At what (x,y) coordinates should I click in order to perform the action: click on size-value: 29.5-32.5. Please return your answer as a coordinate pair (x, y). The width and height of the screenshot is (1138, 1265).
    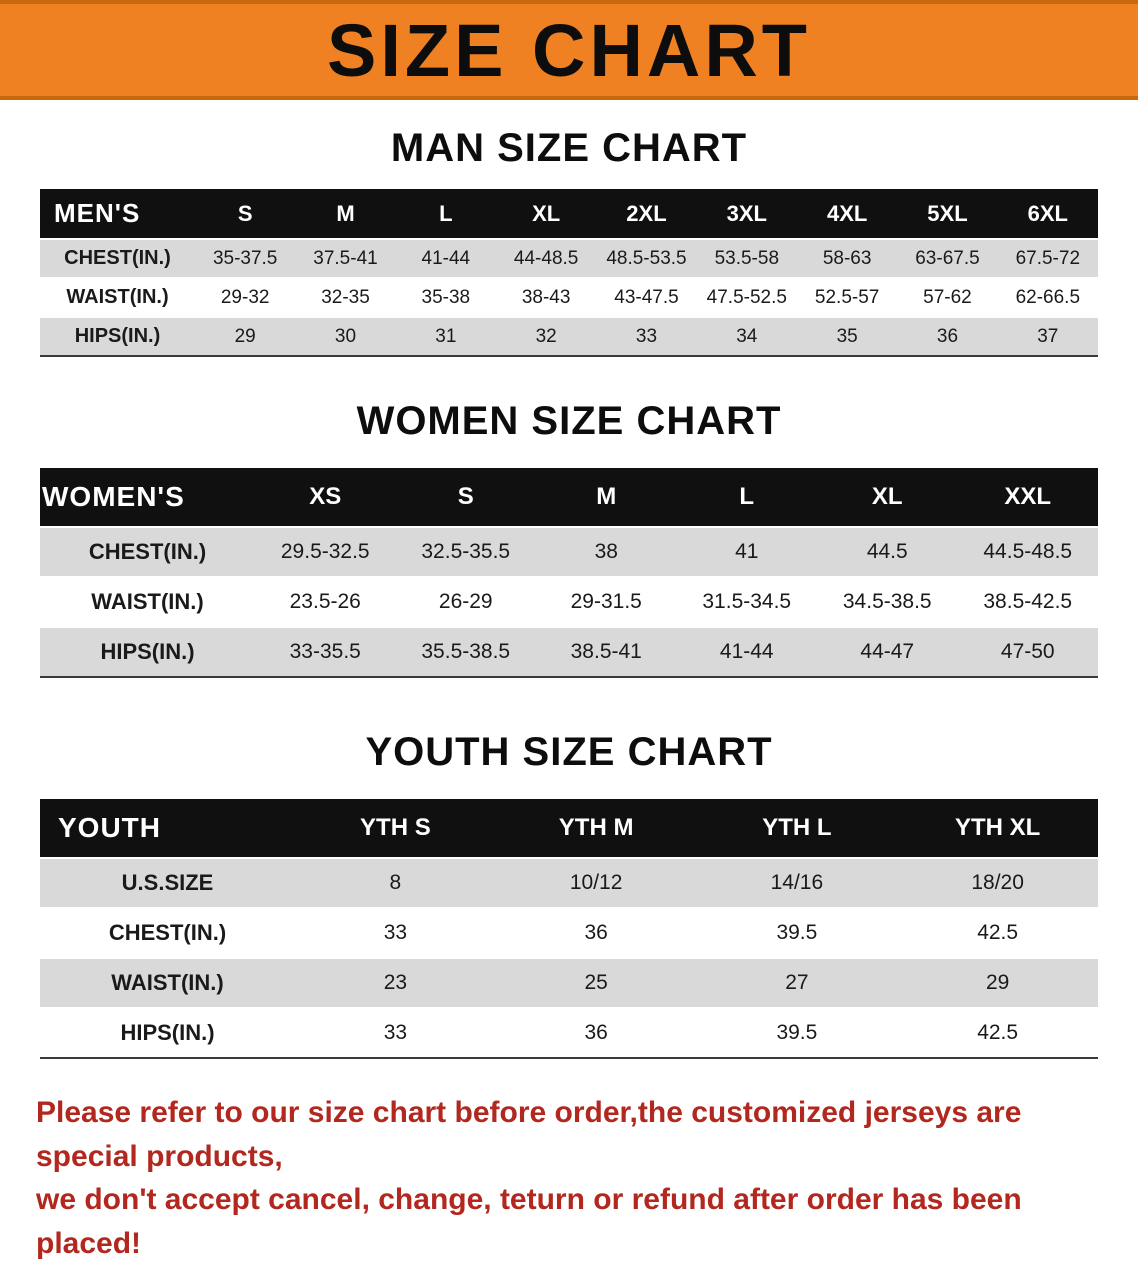
    Looking at the image, I should click on (325, 552).